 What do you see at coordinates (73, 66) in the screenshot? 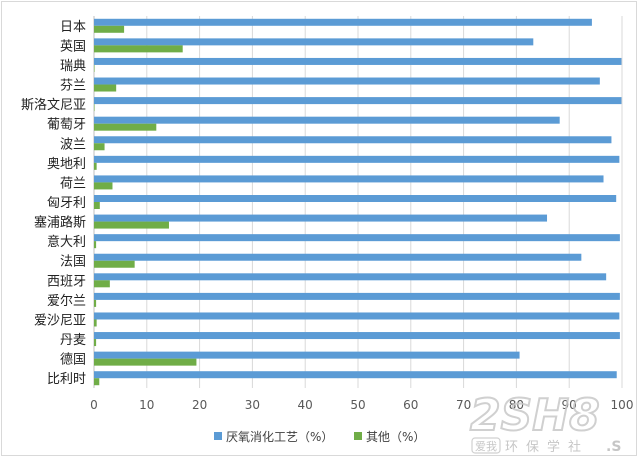
I see `category-label: 瑞典` at bounding box center [73, 66].